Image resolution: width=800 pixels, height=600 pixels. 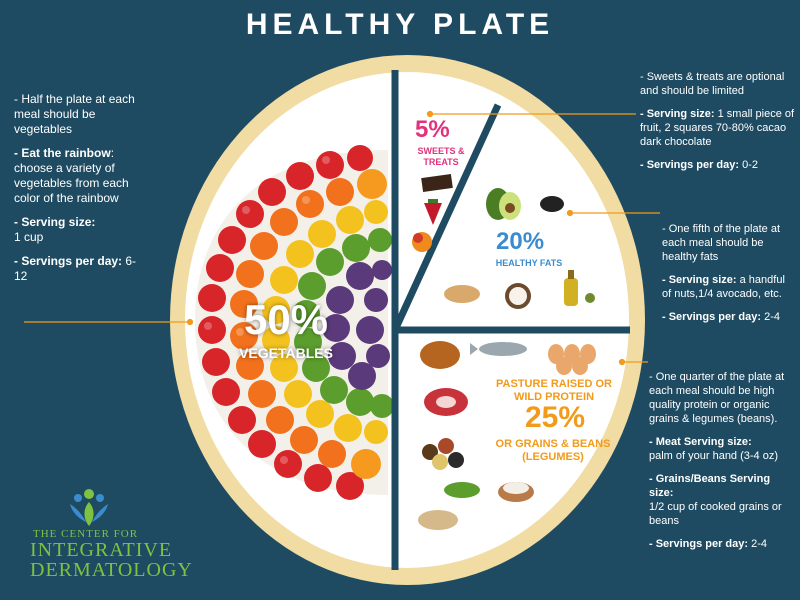 What do you see at coordinates (440, 355) in the screenshot?
I see `chicken-icon` at bounding box center [440, 355].